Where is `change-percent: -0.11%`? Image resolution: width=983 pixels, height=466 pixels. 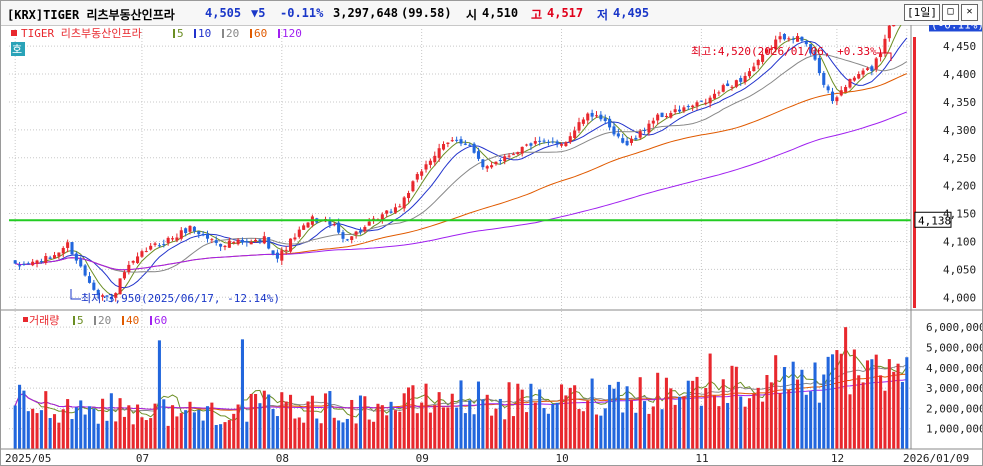 change-percent: -0.11% is located at coordinates (302, 13).